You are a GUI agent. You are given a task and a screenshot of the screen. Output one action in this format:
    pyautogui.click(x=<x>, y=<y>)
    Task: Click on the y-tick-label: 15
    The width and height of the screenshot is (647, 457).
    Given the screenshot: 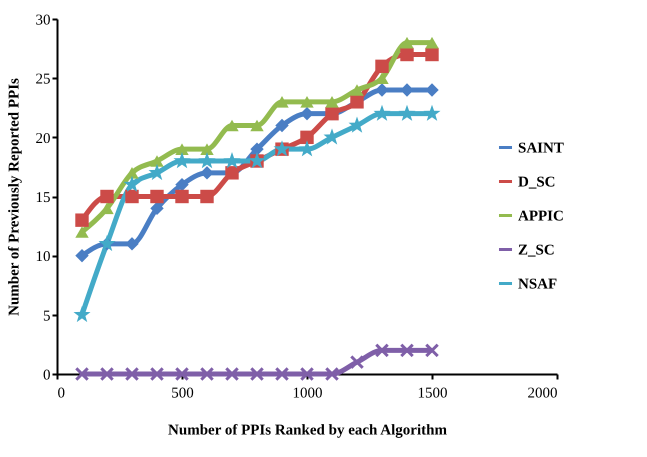 What is the action you would take?
    pyautogui.click(x=43, y=198)
    